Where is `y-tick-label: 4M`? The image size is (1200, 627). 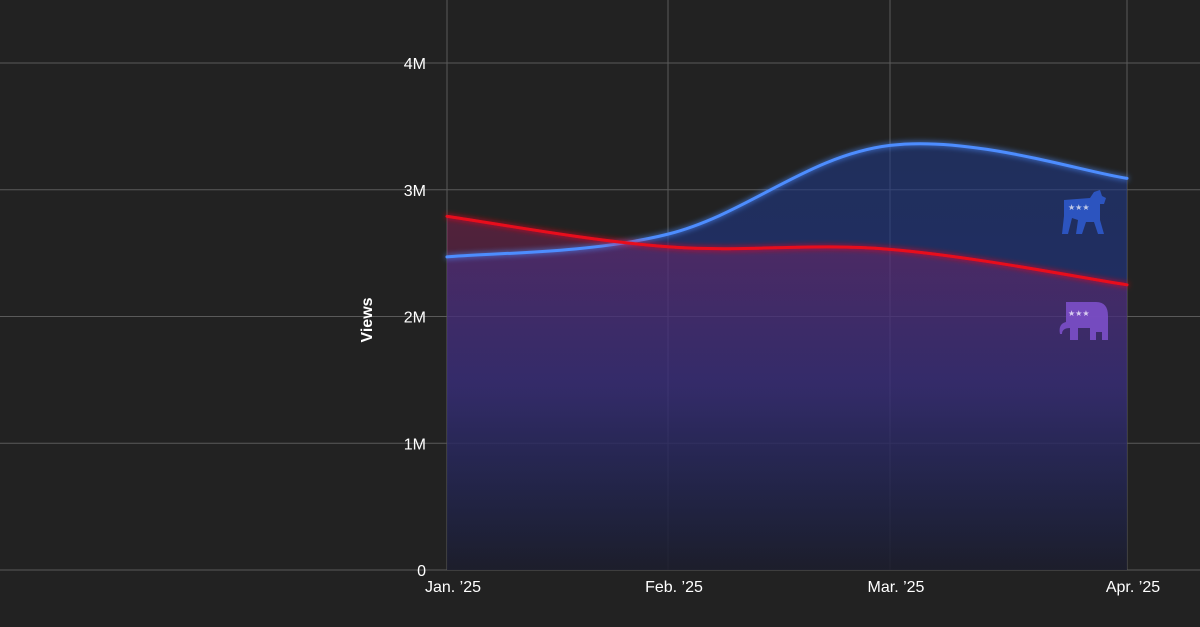
y-tick-label: 4M is located at coordinates (415, 64).